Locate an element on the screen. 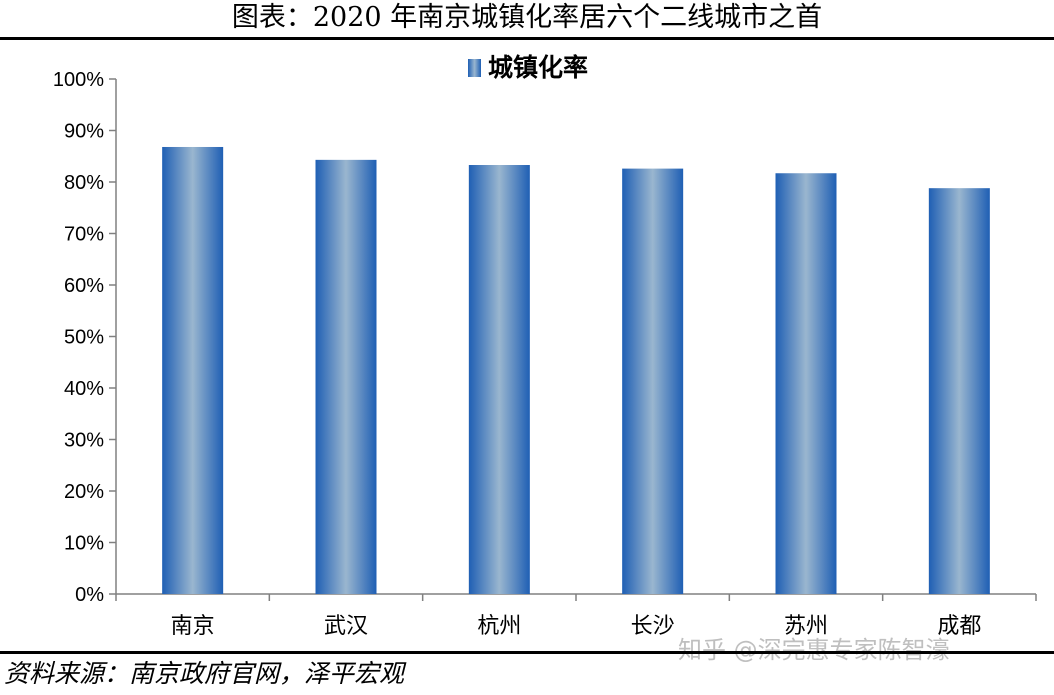 The image size is (1054, 695). y-axis: 0% 10% 20% 30% 40% 50% 60% 70% 80% 90% 100% is located at coordinates (85, 337).